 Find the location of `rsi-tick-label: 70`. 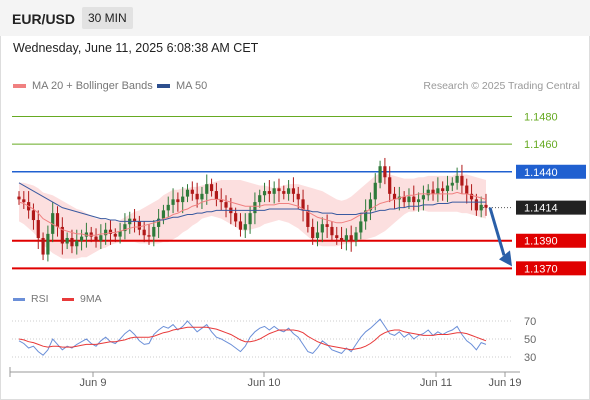

rsi-tick-label: 70 is located at coordinates (530, 322).